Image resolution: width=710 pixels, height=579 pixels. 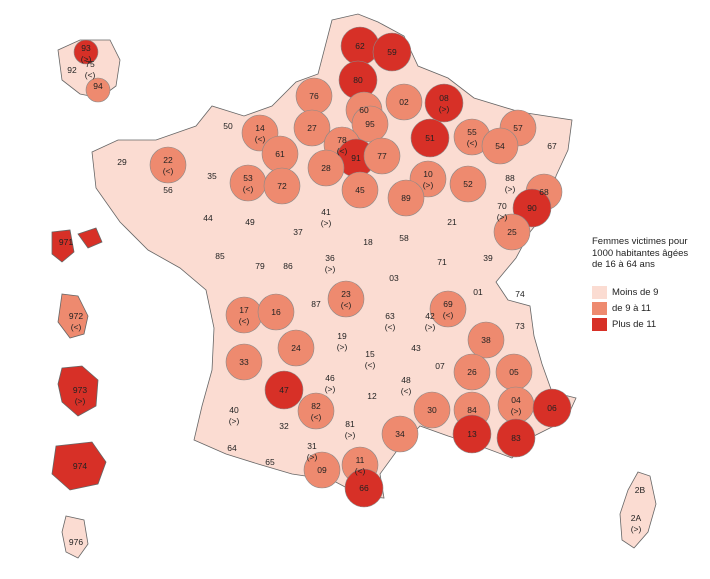 What do you see at coordinates (488, 258) in the screenshot?
I see `department-label-39: 39` at bounding box center [488, 258].